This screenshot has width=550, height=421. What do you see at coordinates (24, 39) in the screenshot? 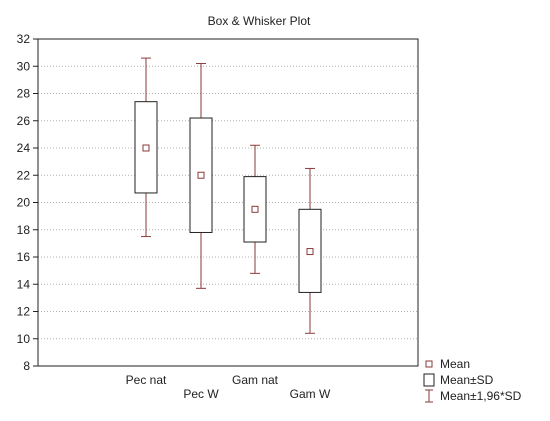
I see `y-tick-label: 32` at bounding box center [24, 39].